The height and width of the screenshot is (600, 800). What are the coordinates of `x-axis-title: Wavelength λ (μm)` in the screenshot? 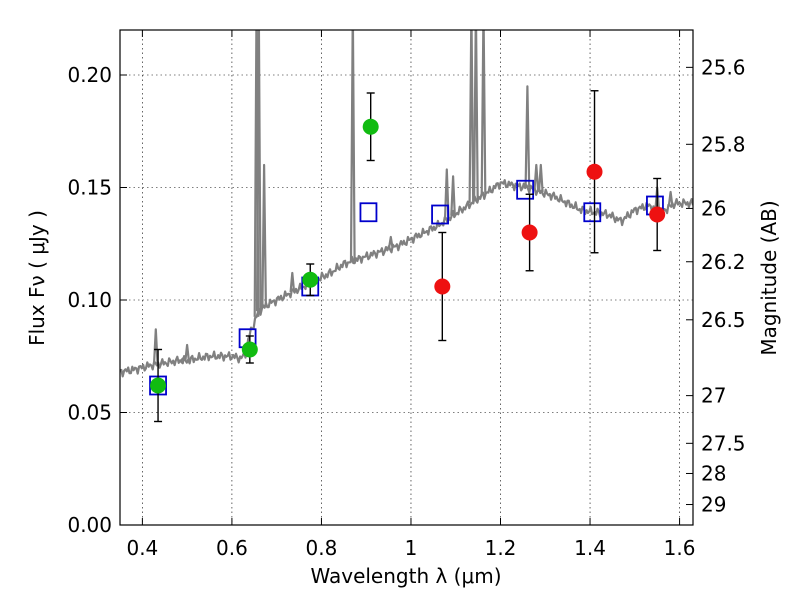 It's located at (405, 576).